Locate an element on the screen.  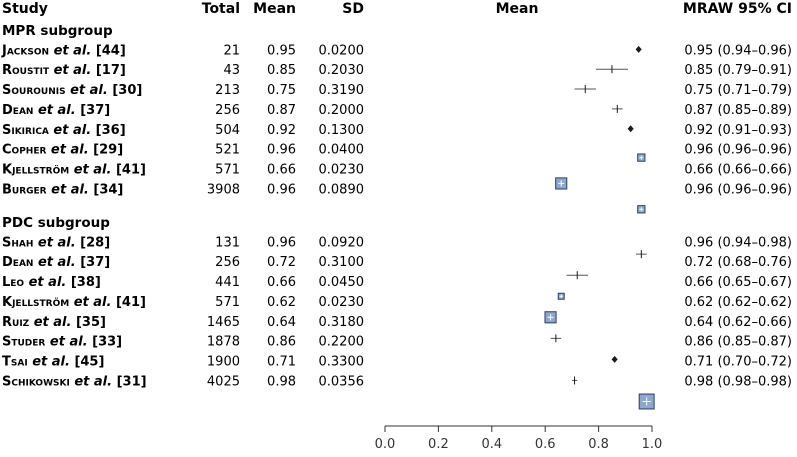
study-author: Copher is located at coordinates (24, 150).